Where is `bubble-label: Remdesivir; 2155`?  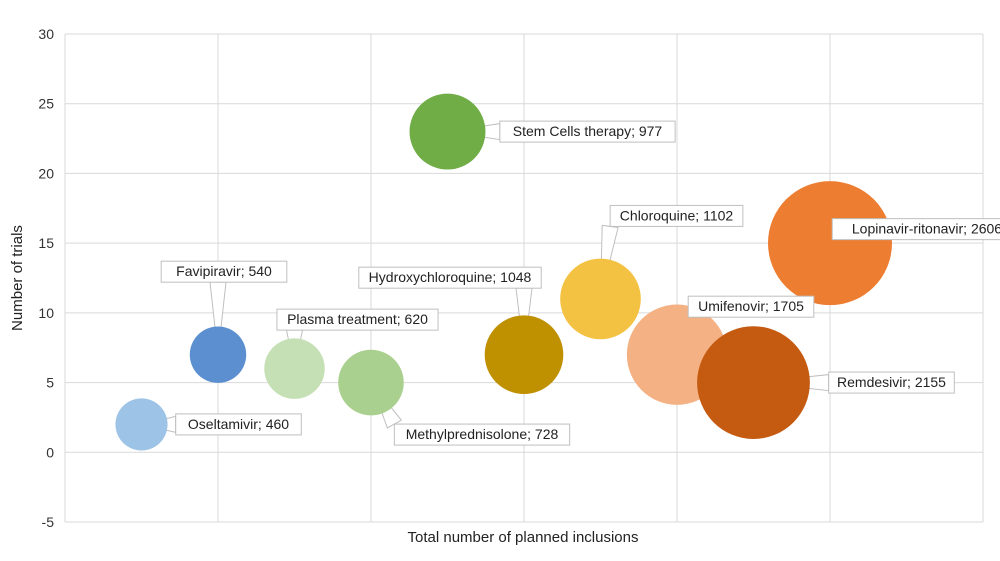
bubble-label: Remdesivir; 2155 is located at coordinates (891, 382).